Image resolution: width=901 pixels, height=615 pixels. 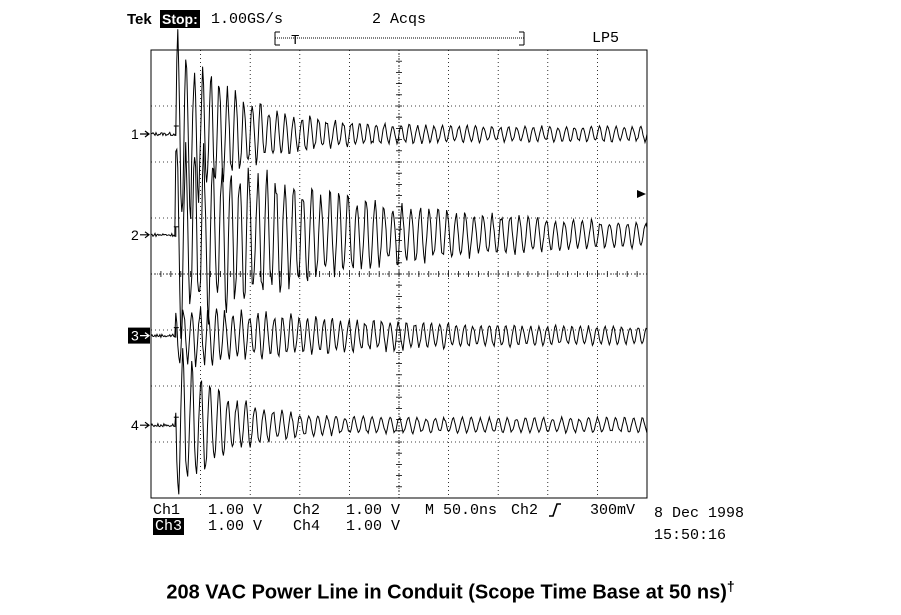 What do you see at coordinates (399, 19) in the screenshot?
I see `acquisition-count: 2 Acqs` at bounding box center [399, 19].